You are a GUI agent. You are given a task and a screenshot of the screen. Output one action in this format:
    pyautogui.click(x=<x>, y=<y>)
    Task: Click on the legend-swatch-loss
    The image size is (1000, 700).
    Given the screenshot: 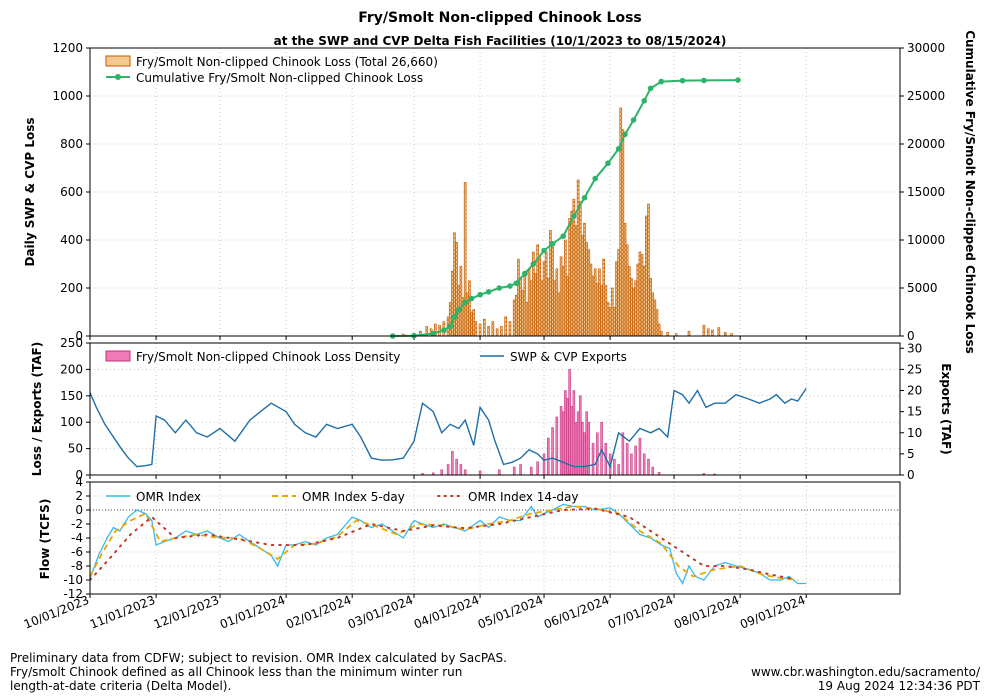 What is the action you would take?
    pyautogui.click(x=118, y=61)
    